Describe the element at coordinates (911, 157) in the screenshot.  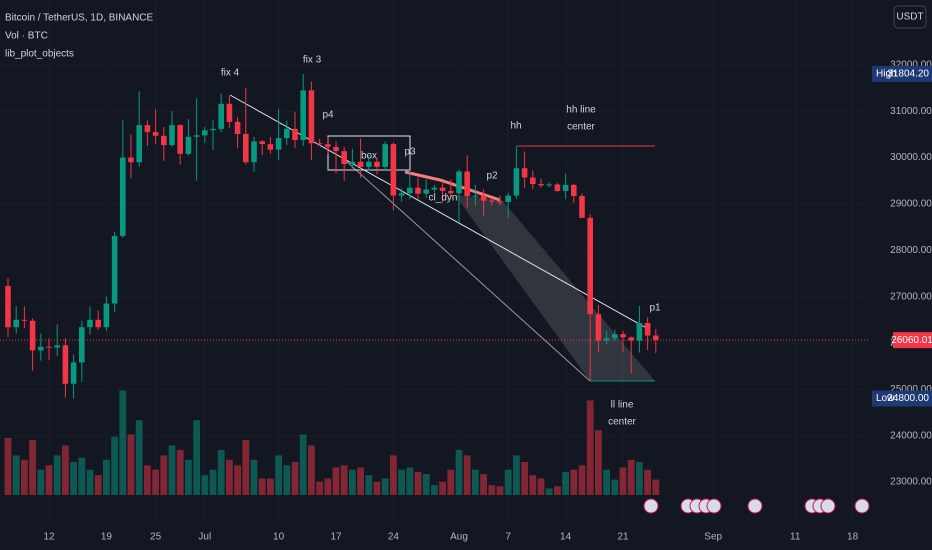
I see `y-tick-label: 30000.00` at that location.